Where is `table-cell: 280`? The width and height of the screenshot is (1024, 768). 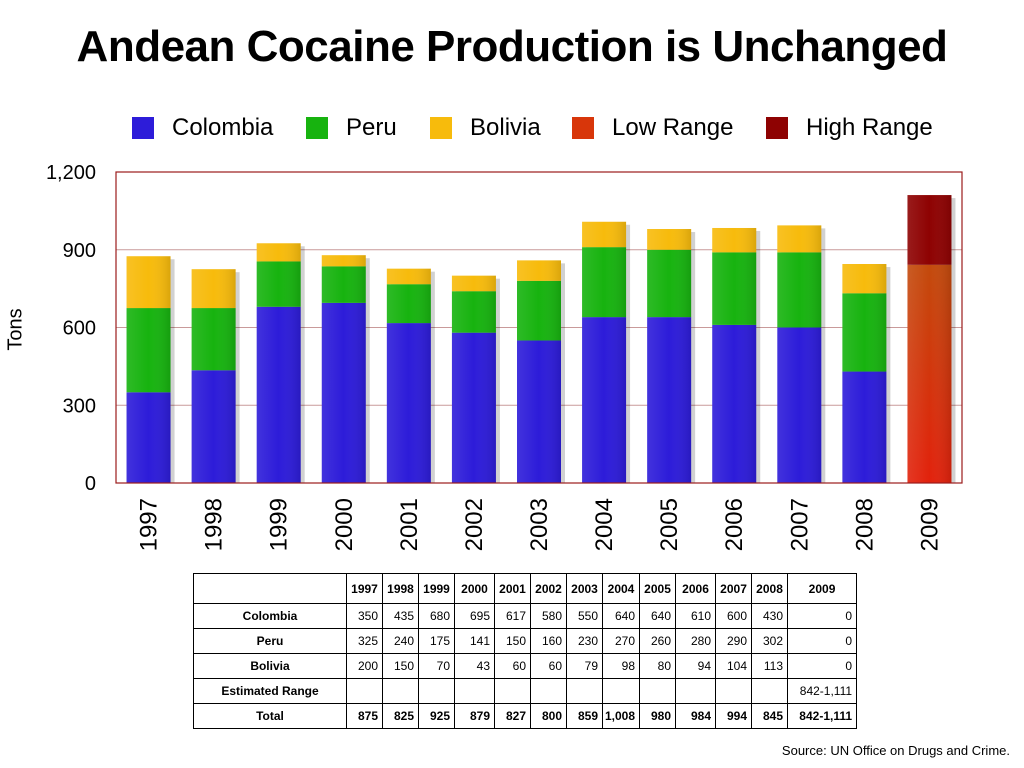
table-cell: 280 is located at coordinates (696, 641).